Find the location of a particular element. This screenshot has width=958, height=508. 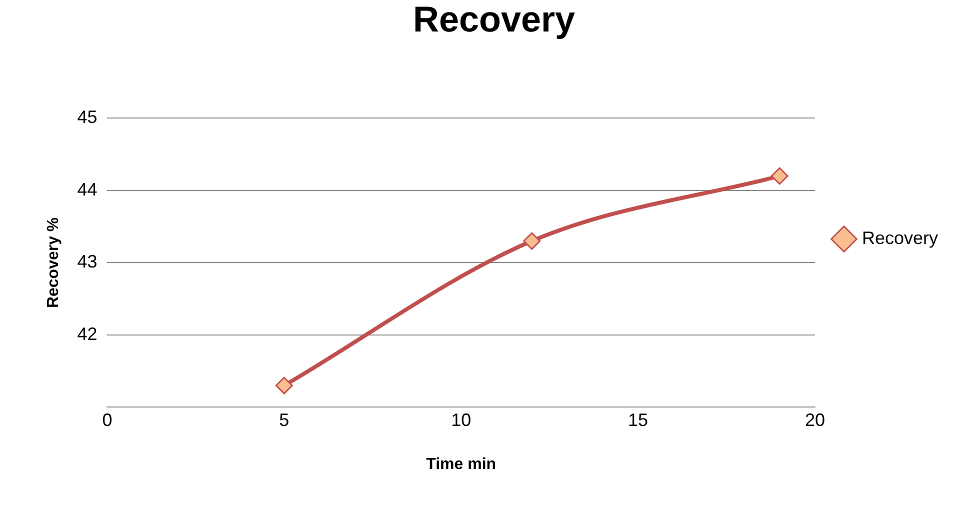

legend-label: Recovery is located at coordinates (900, 238).